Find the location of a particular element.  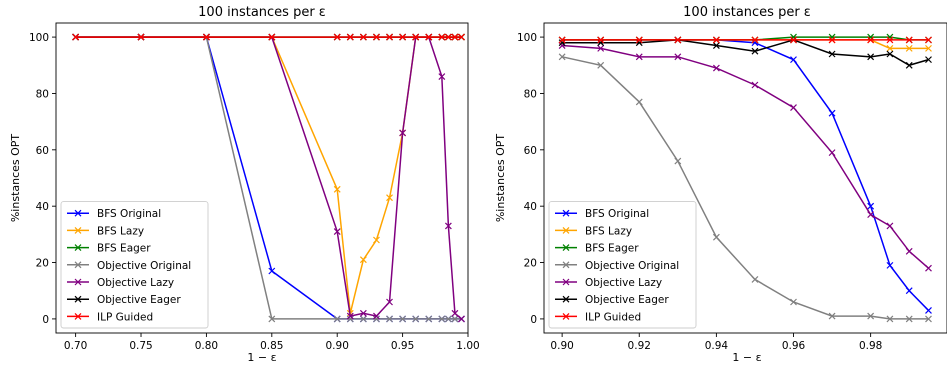

x-tick-label: 1.00 is located at coordinates (467, 346).